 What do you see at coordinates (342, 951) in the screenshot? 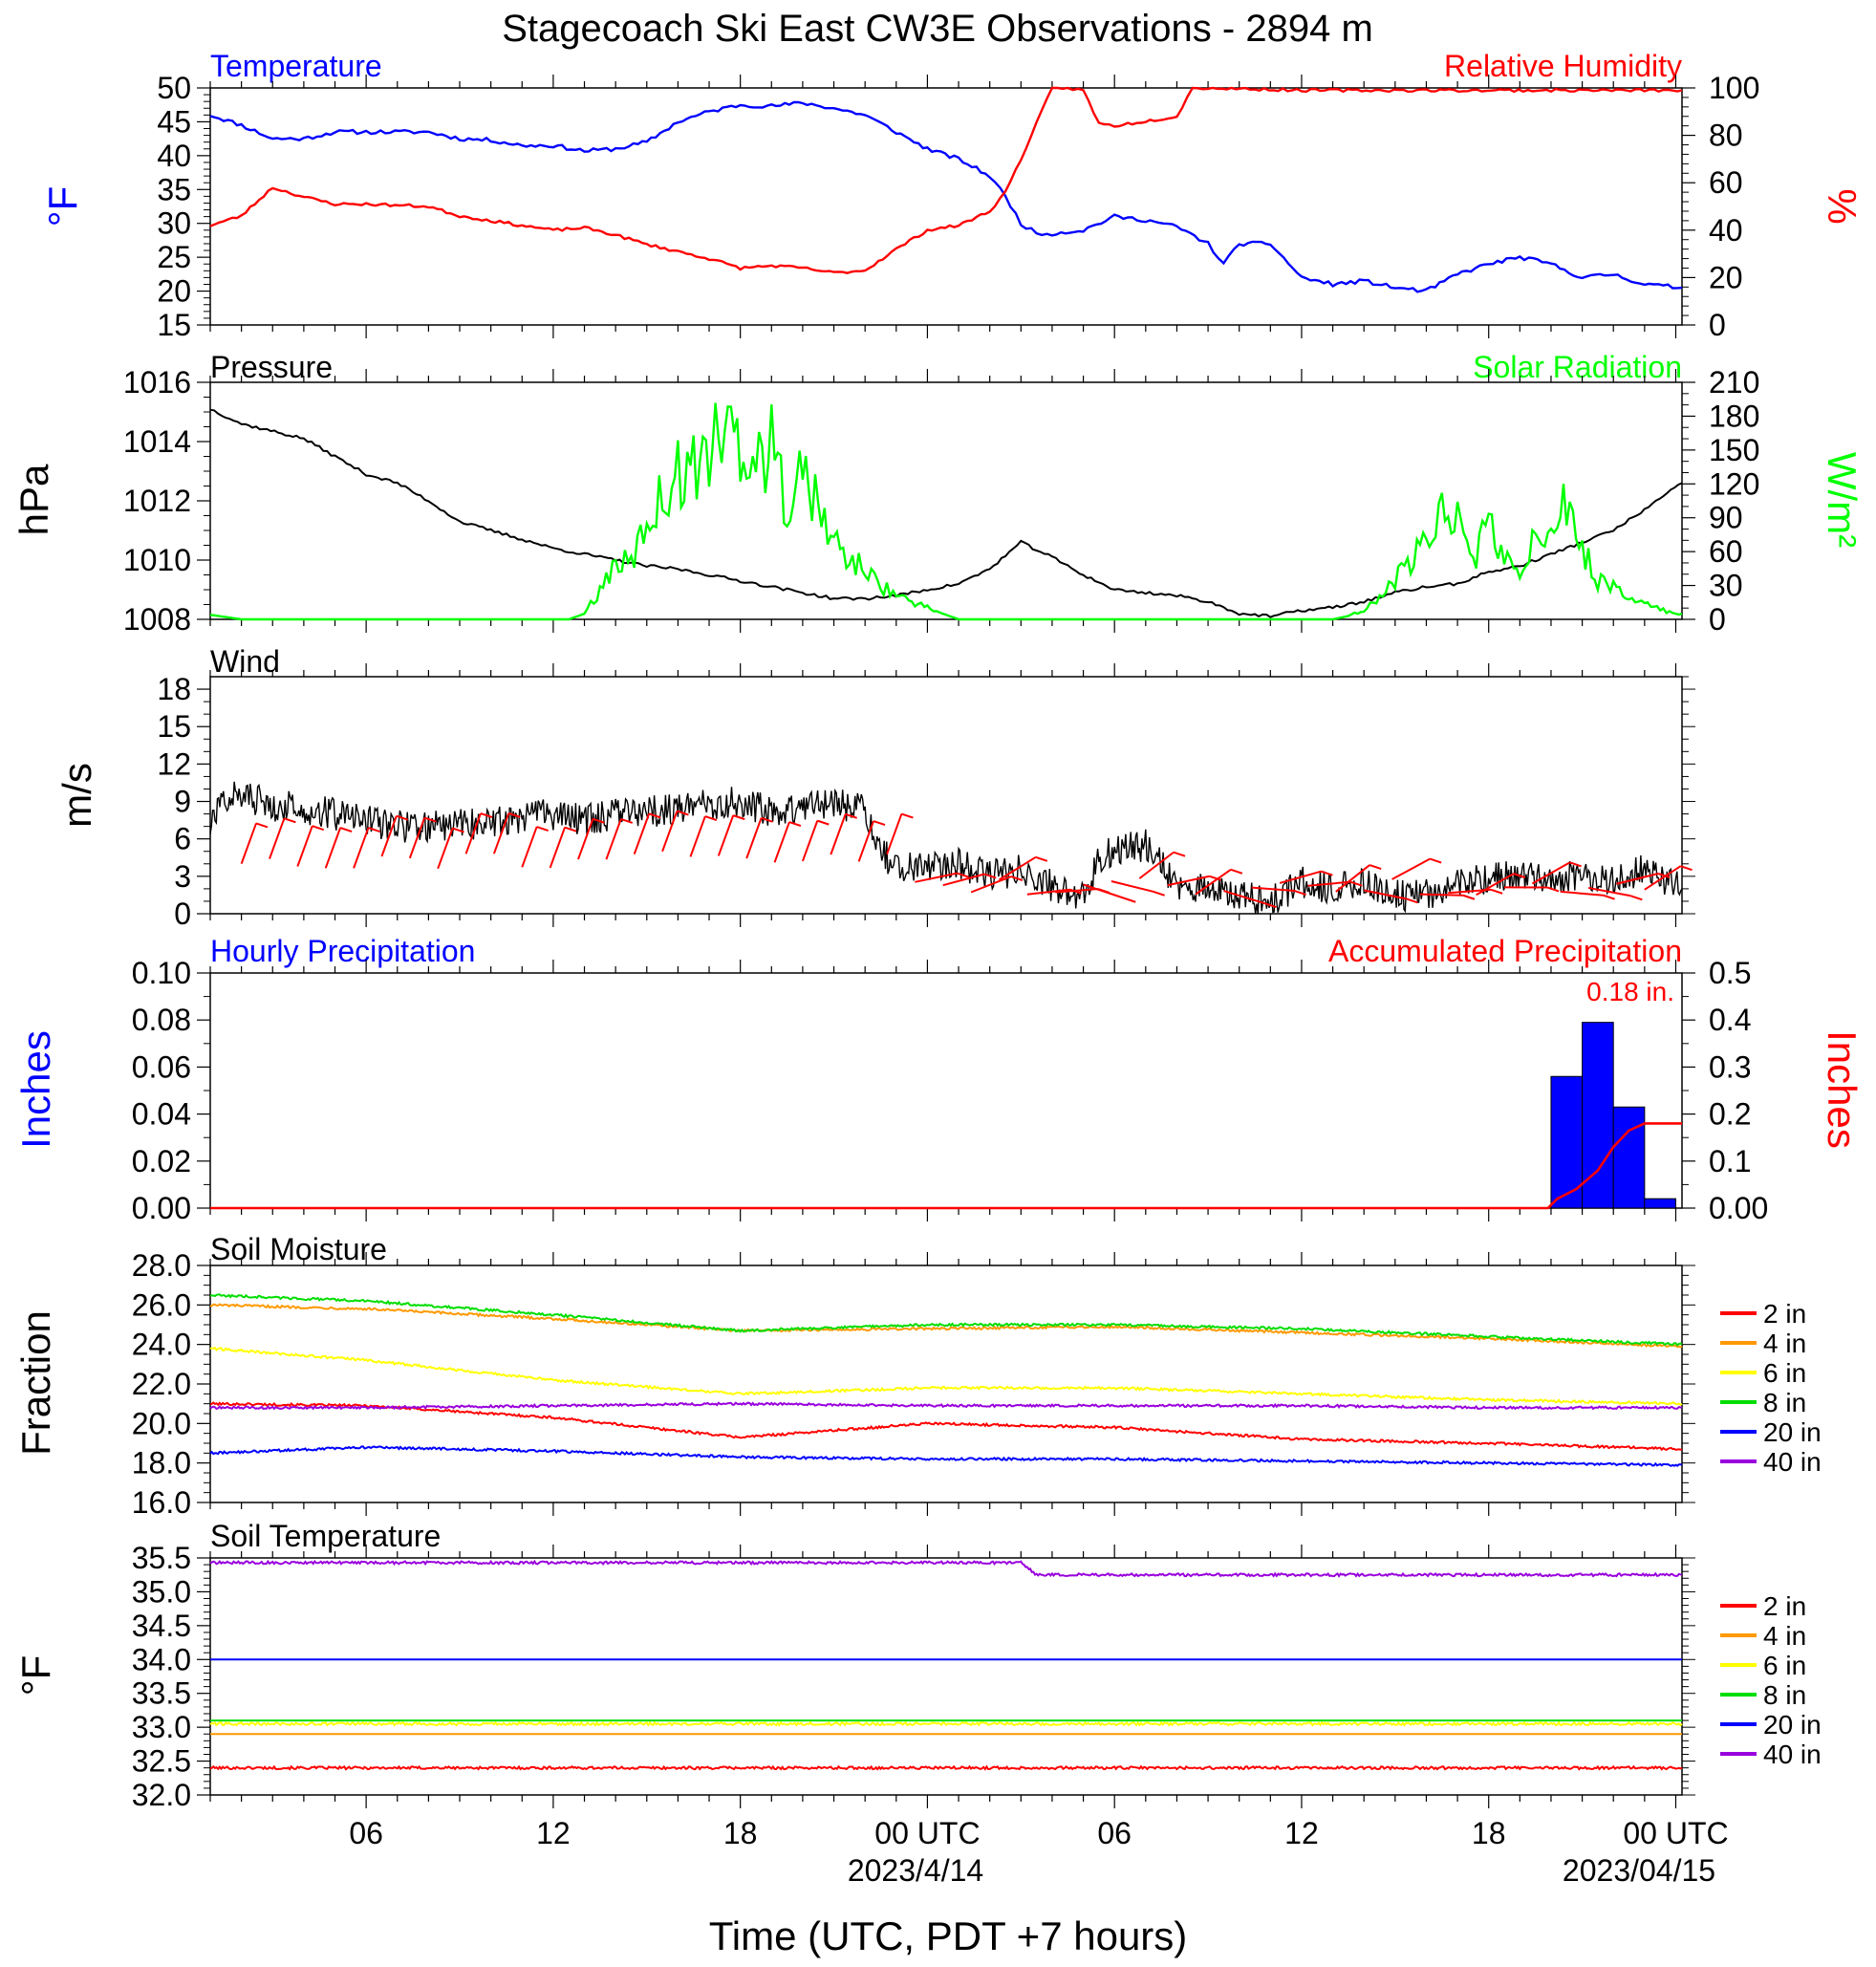
I see `hourly-precip-title: Hourly Precipitation` at bounding box center [342, 951].